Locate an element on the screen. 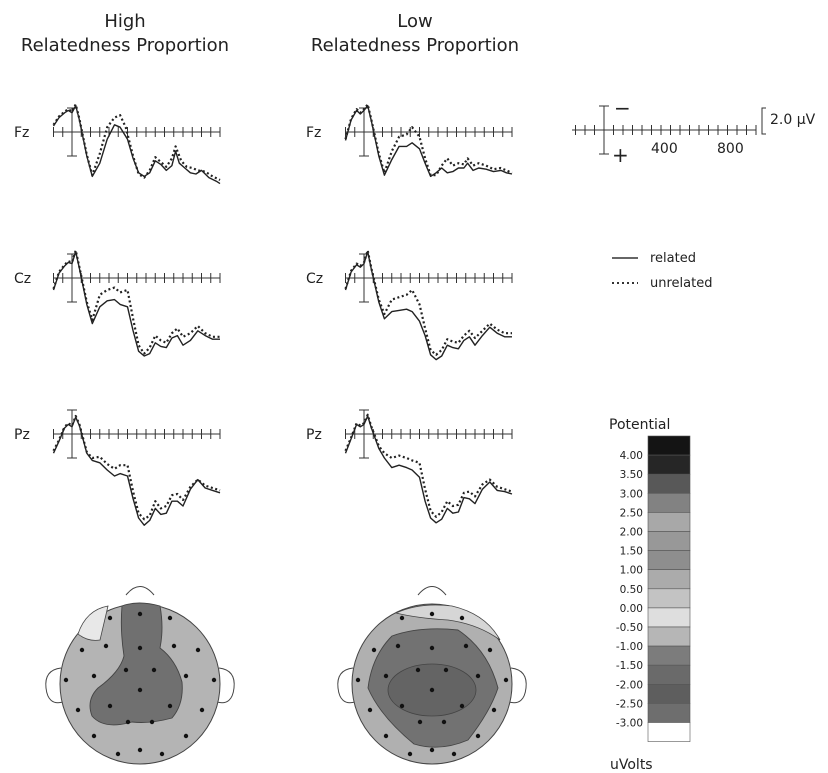 This screenshot has width=828, height=773. scalp-map-high is located at coordinates (140, 676).